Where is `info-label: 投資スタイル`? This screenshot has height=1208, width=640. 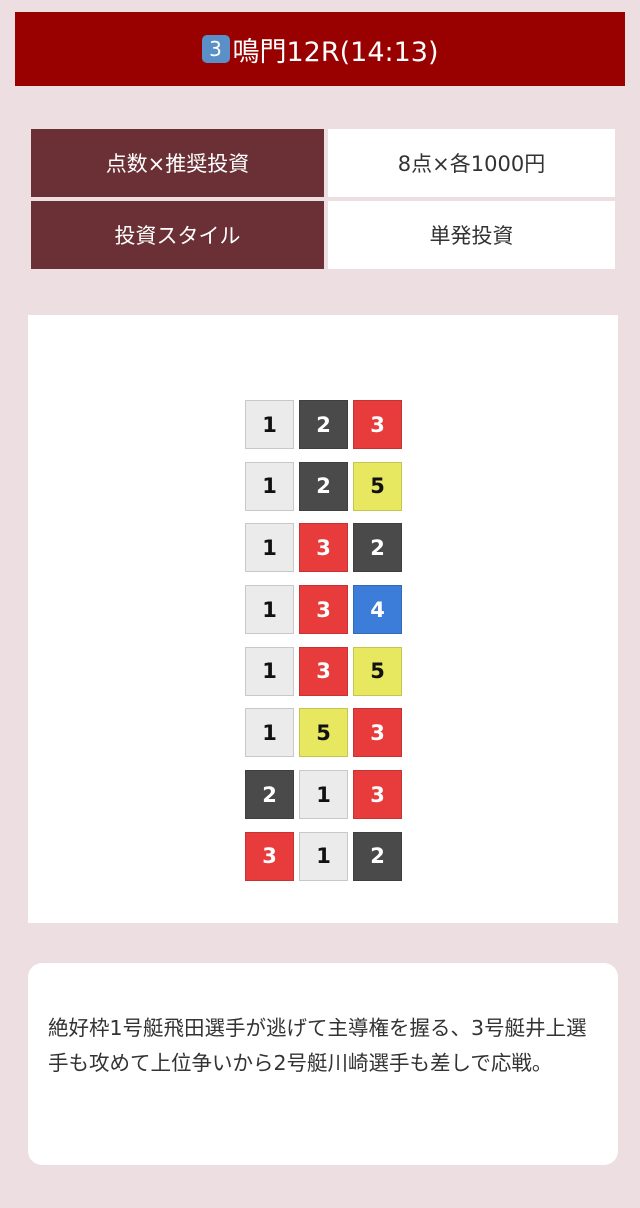 info-label: 投資スタイル is located at coordinates (177, 235).